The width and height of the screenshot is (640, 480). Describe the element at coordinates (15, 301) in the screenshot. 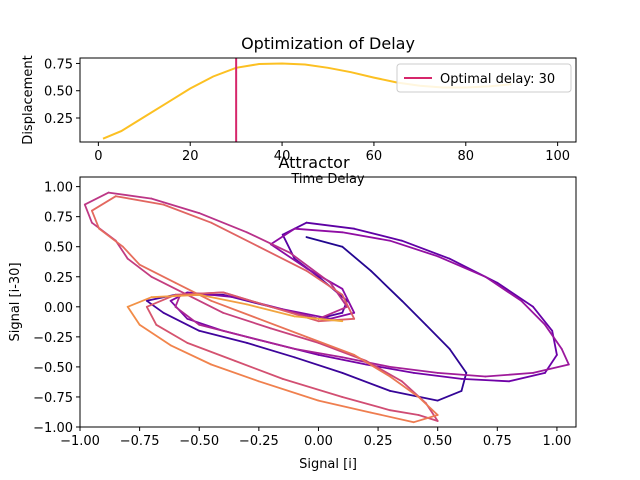

I see `attractor-y-label: Signal [i-30]` at that location.